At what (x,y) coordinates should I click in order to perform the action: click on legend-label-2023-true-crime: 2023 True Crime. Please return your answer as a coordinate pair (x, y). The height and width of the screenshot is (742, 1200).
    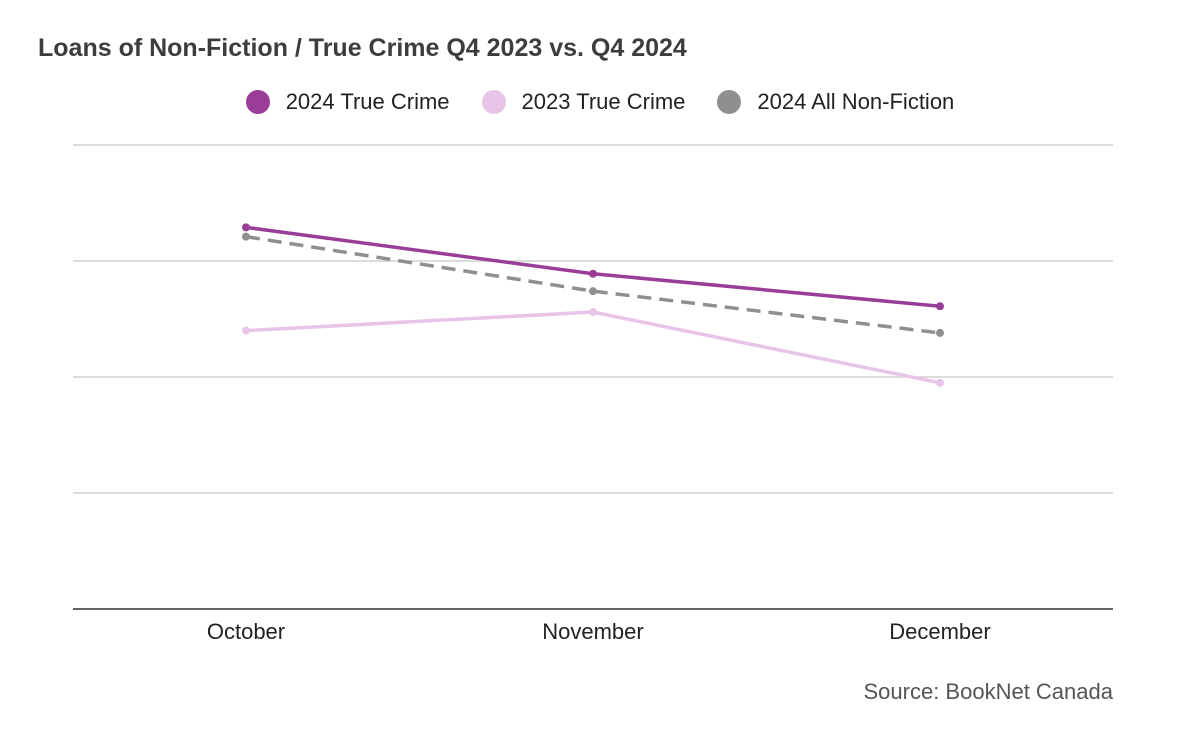
    Looking at the image, I should click on (603, 101).